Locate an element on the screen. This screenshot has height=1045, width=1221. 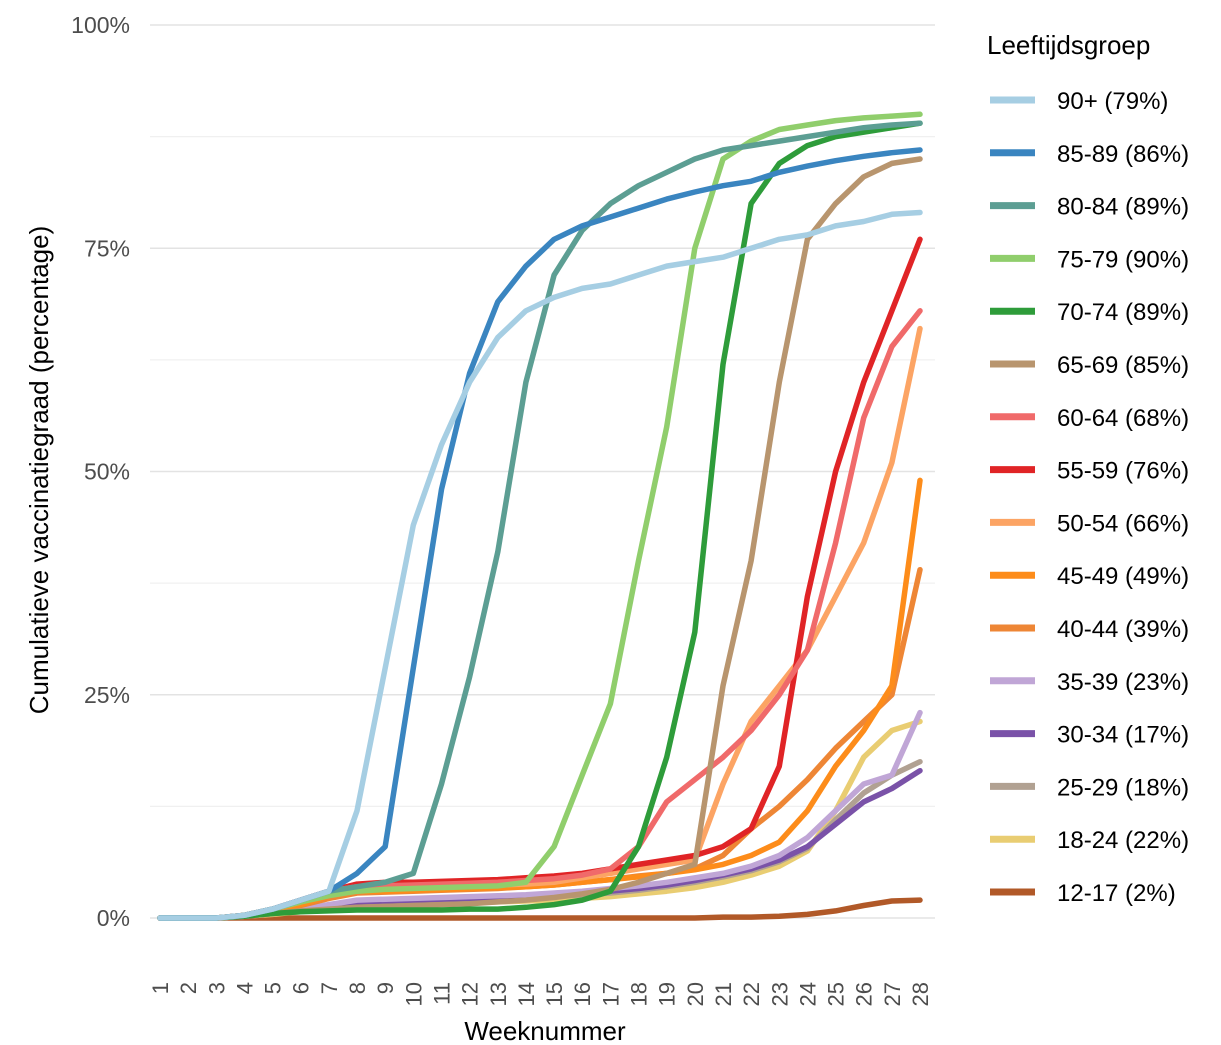
x-tick-label: 17 is located at coordinates (610, 994).